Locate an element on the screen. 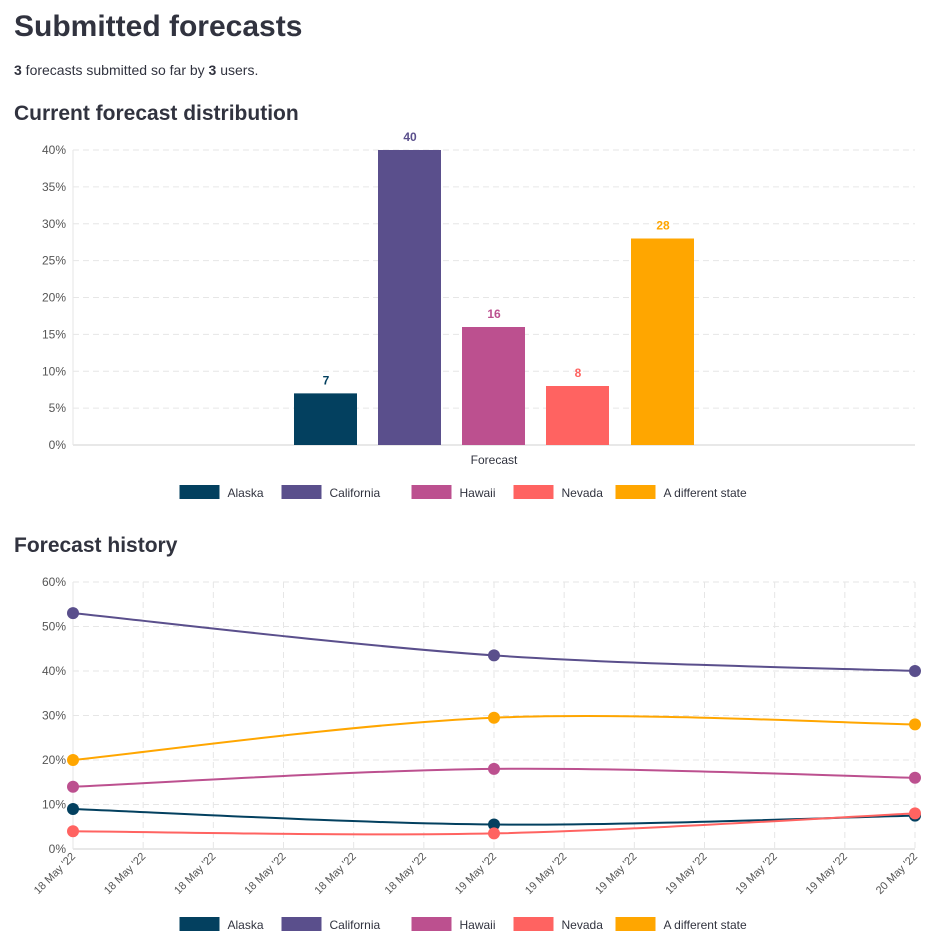 The image size is (944, 944). bar-california is located at coordinates (409, 297).